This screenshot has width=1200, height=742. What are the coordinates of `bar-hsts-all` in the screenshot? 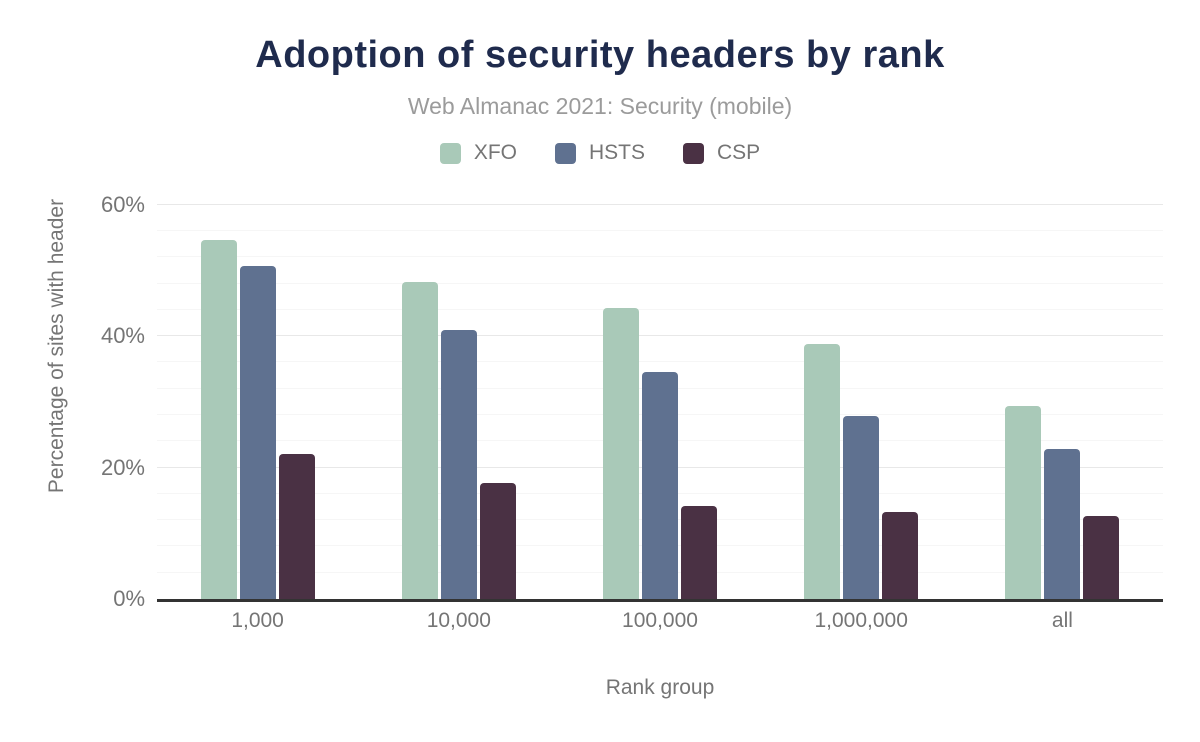 It's located at (1062, 523).